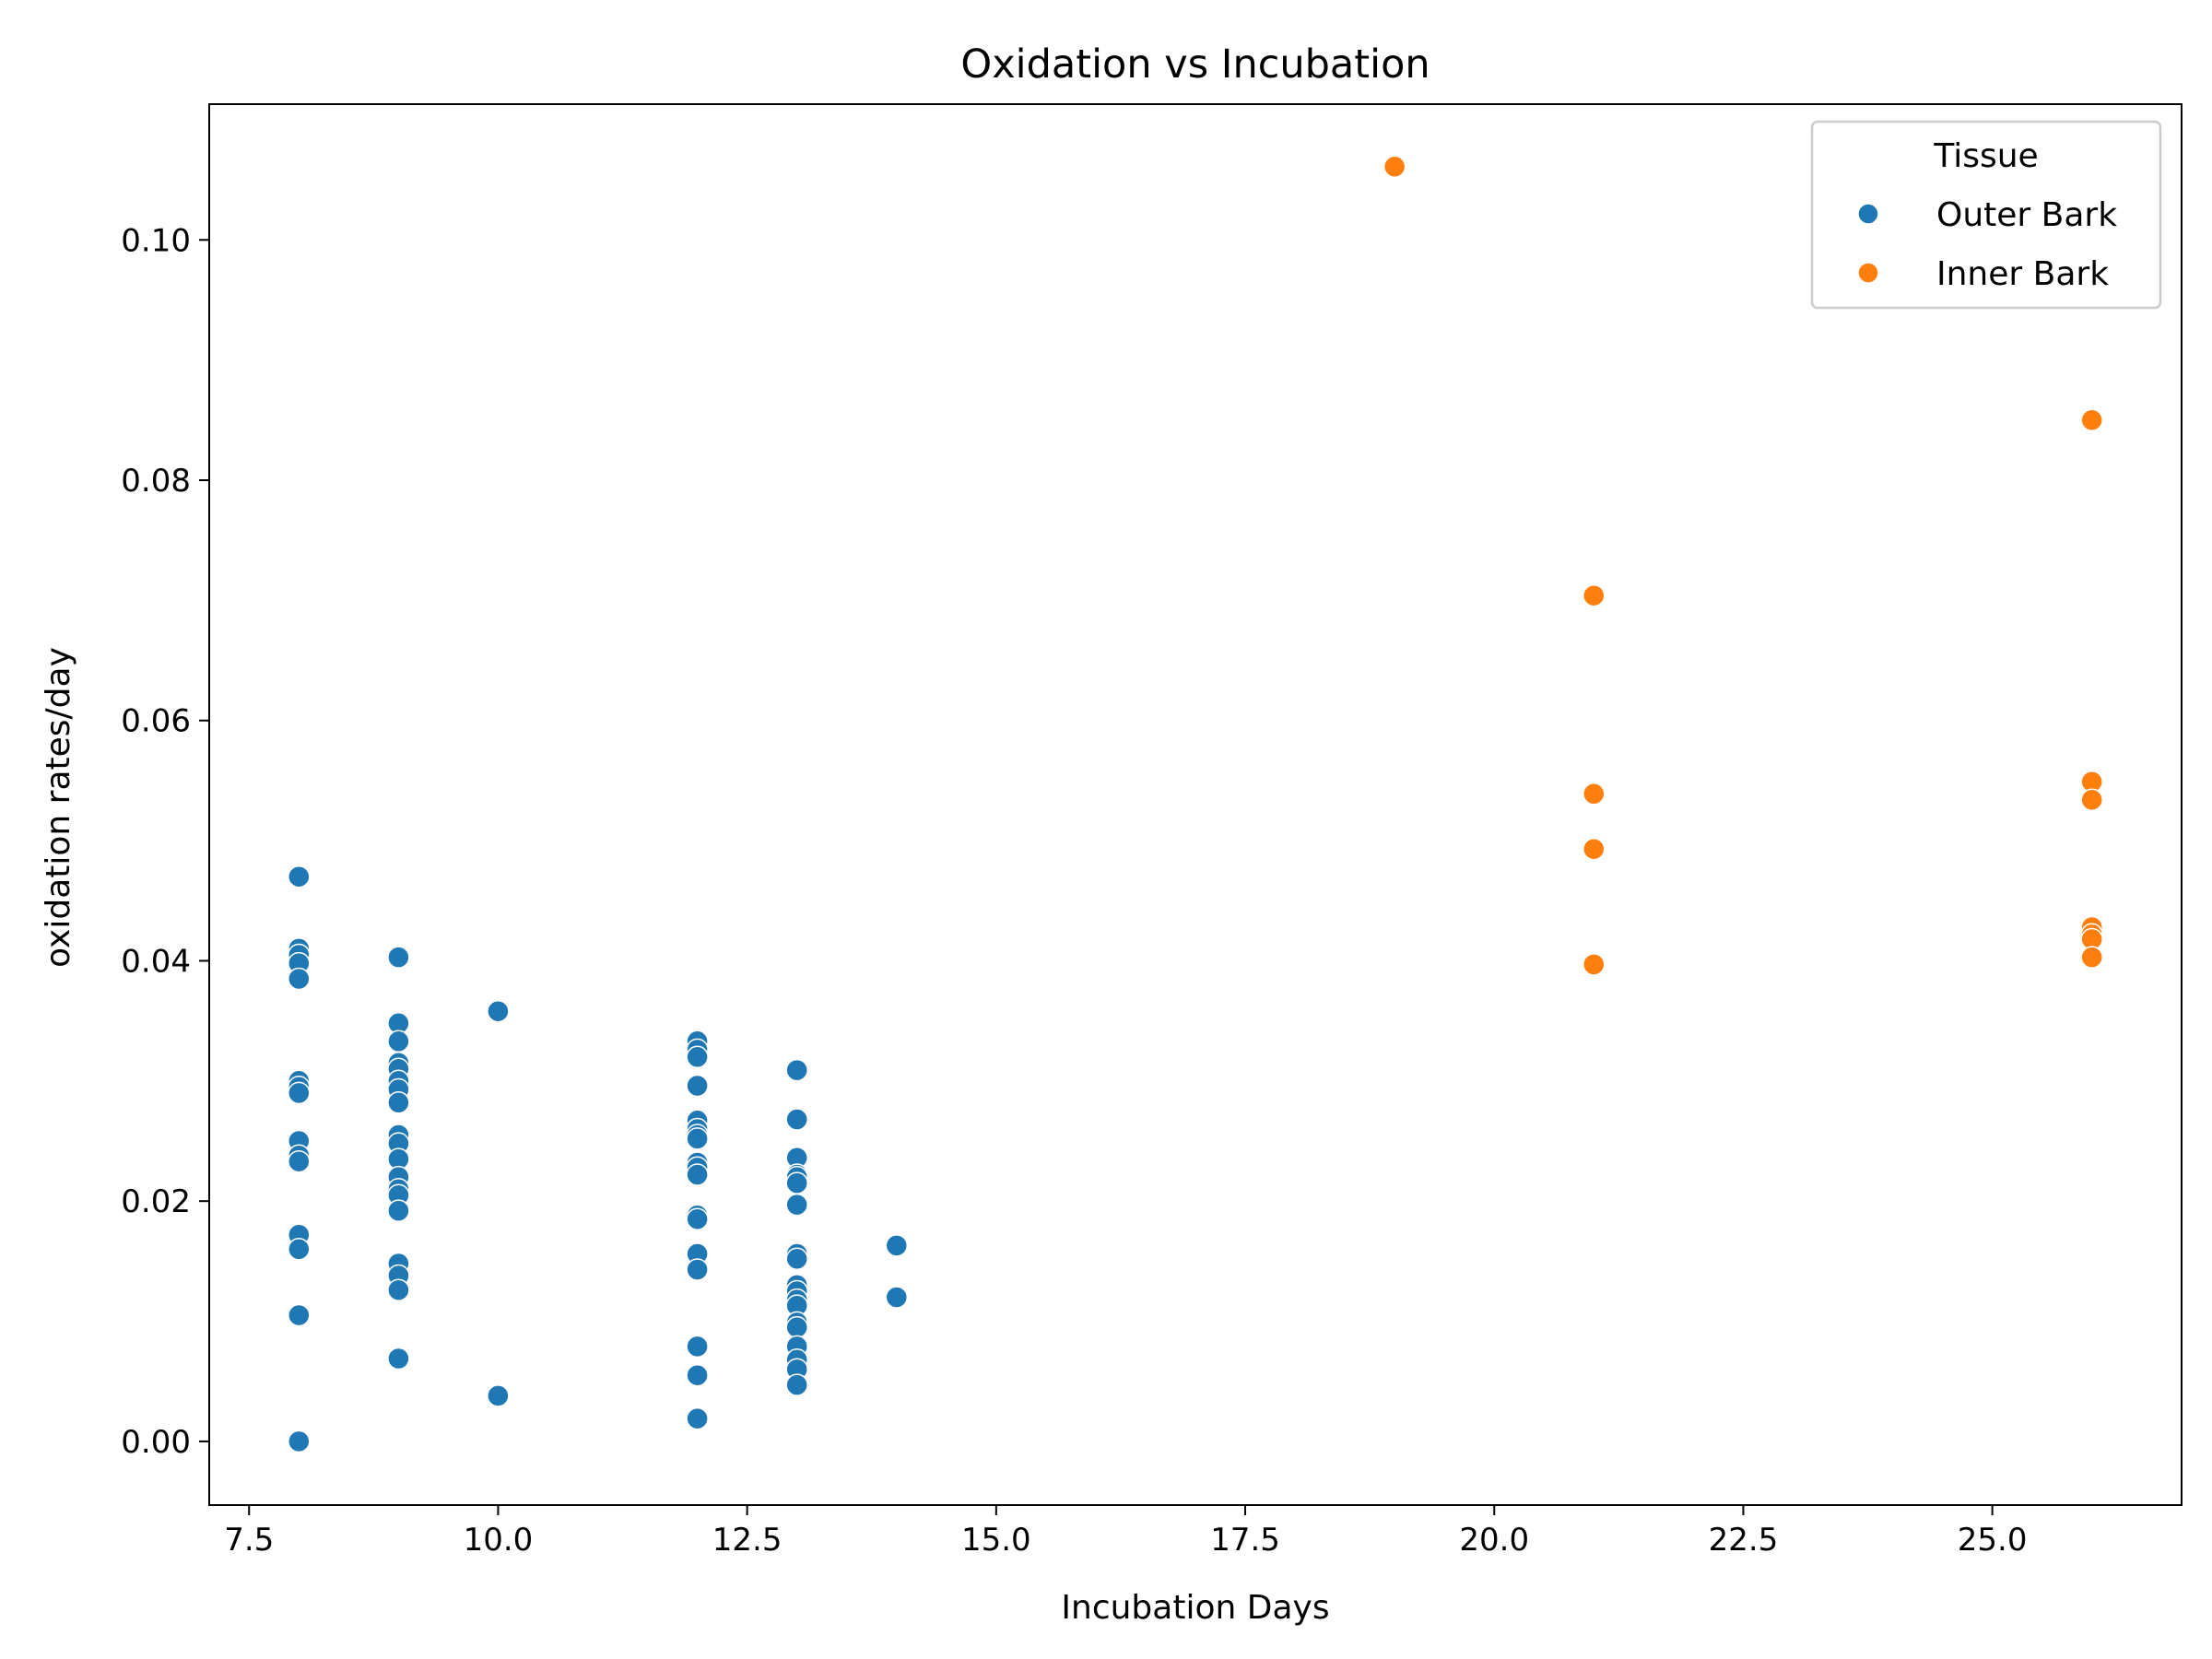 Image resolution: width=2212 pixels, height=1659 pixels. What do you see at coordinates (2026, 215) in the screenshot?
I see `legend-label-outer-bark: Outer Bark` at bounding box center [2026, 215].